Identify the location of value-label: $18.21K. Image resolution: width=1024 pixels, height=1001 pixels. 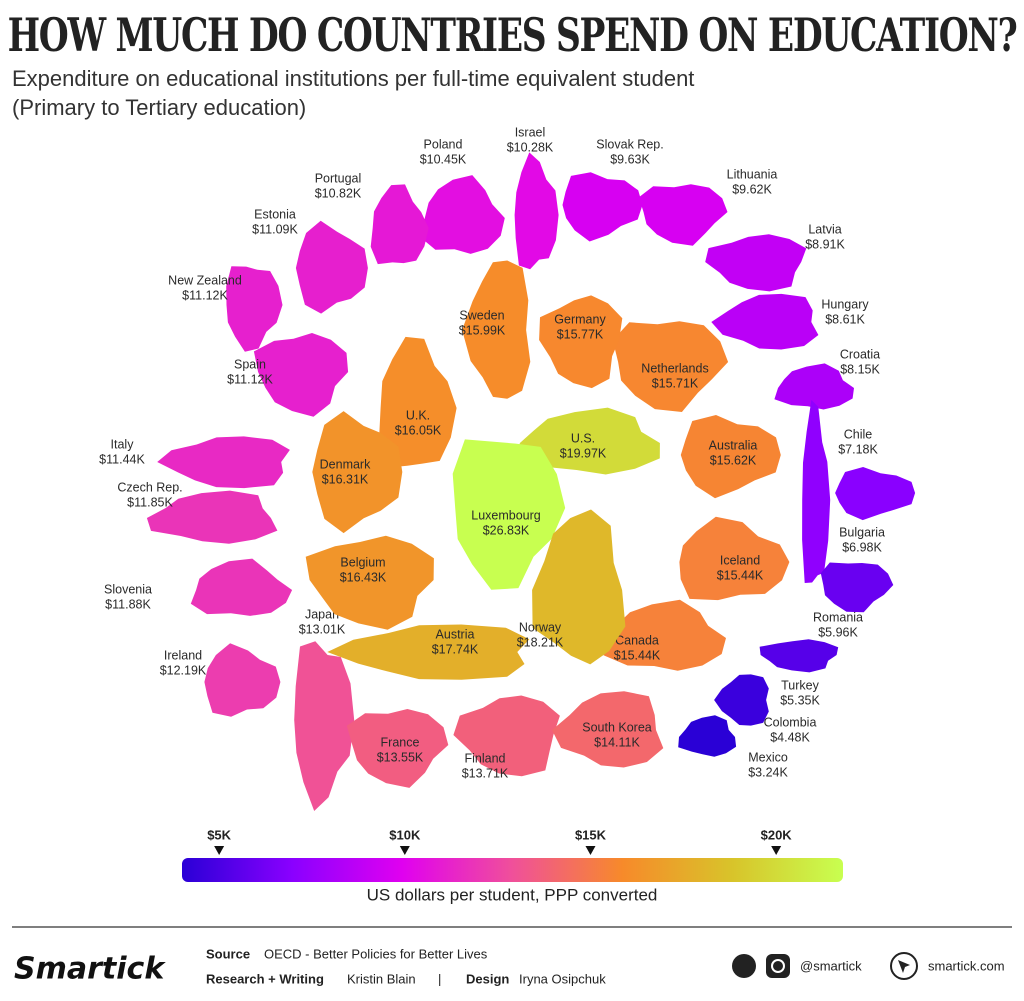
(540, 642).